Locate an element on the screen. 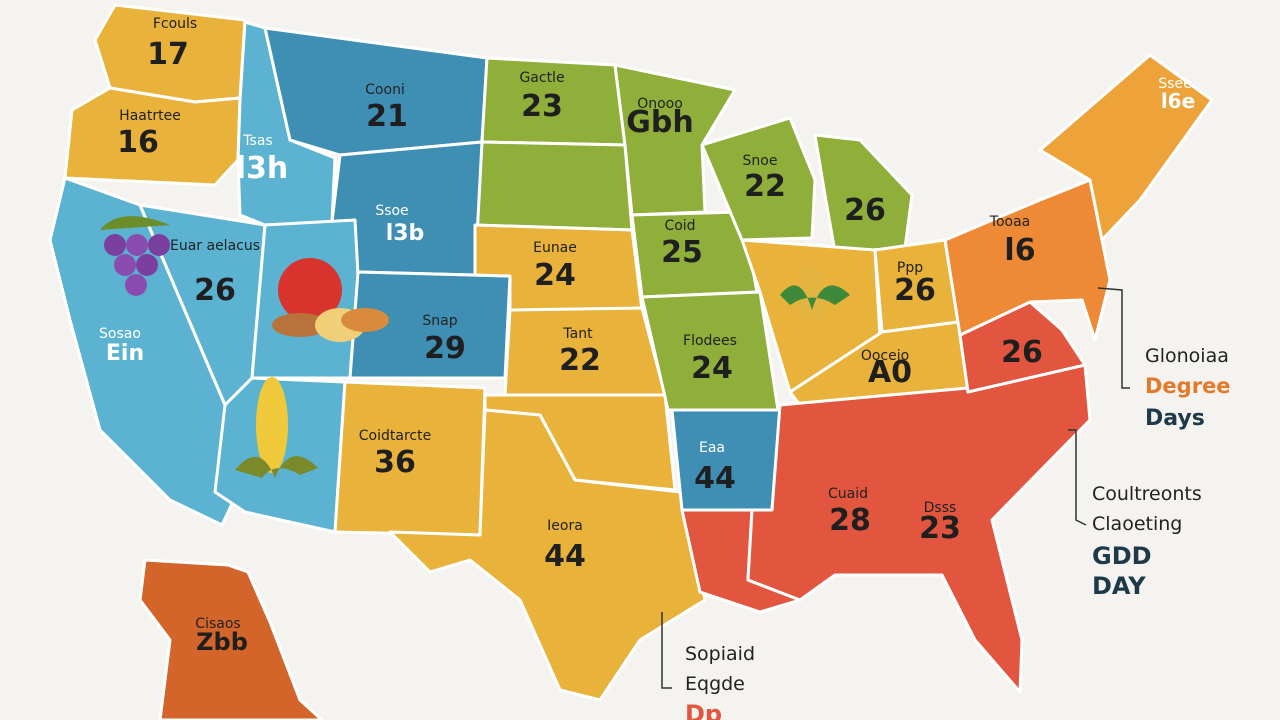 This screenshot has height=720, width=1280. region-value: Zbb is located at coordinates (222, 642).